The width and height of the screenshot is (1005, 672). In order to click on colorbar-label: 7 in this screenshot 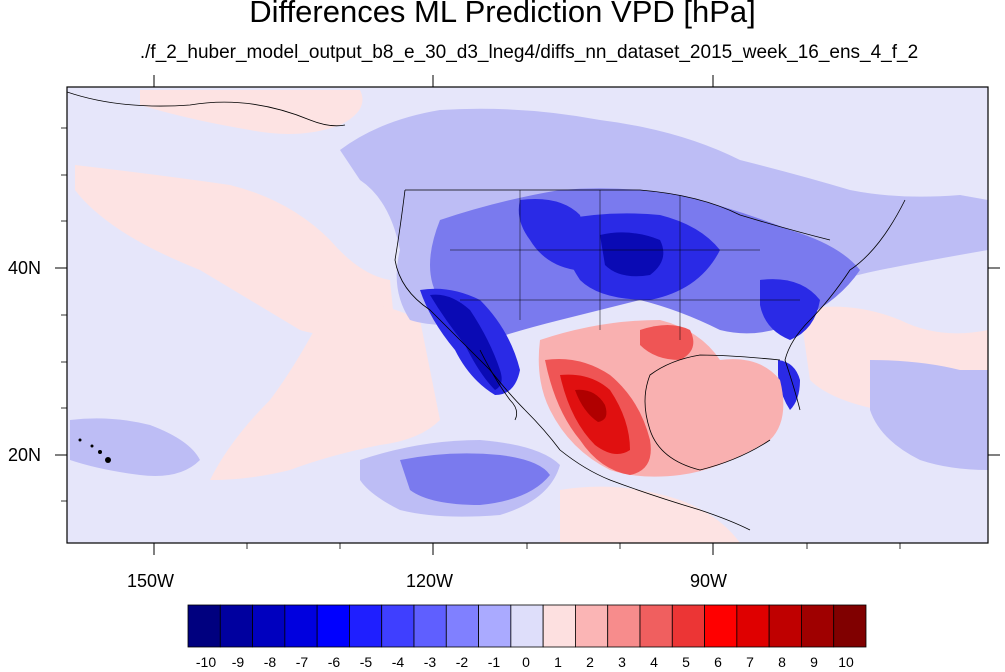, I will do `click(750, 662)`.